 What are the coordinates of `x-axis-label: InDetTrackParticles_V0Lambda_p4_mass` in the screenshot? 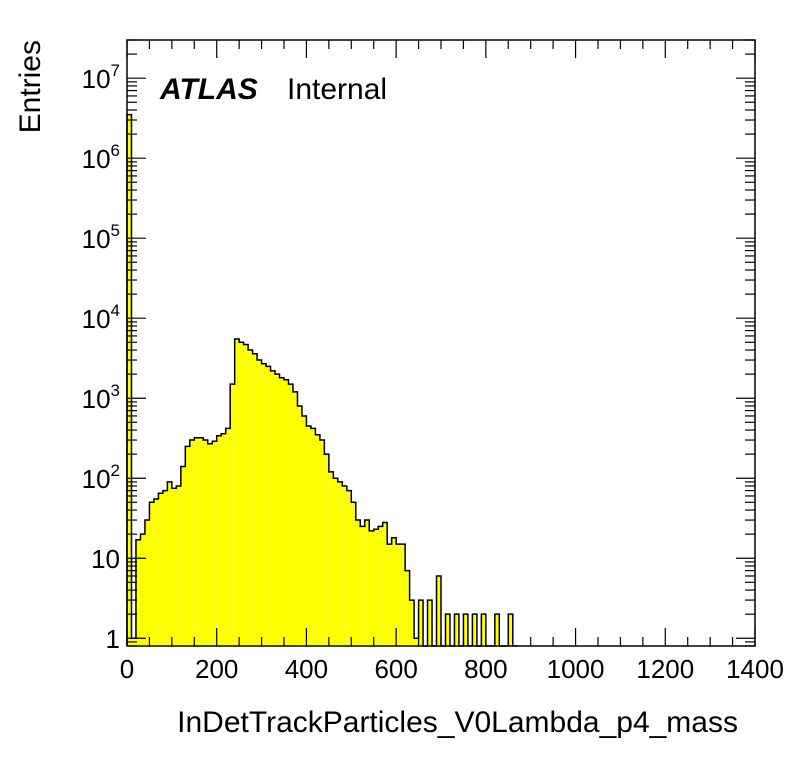 It's located at (457, 722).